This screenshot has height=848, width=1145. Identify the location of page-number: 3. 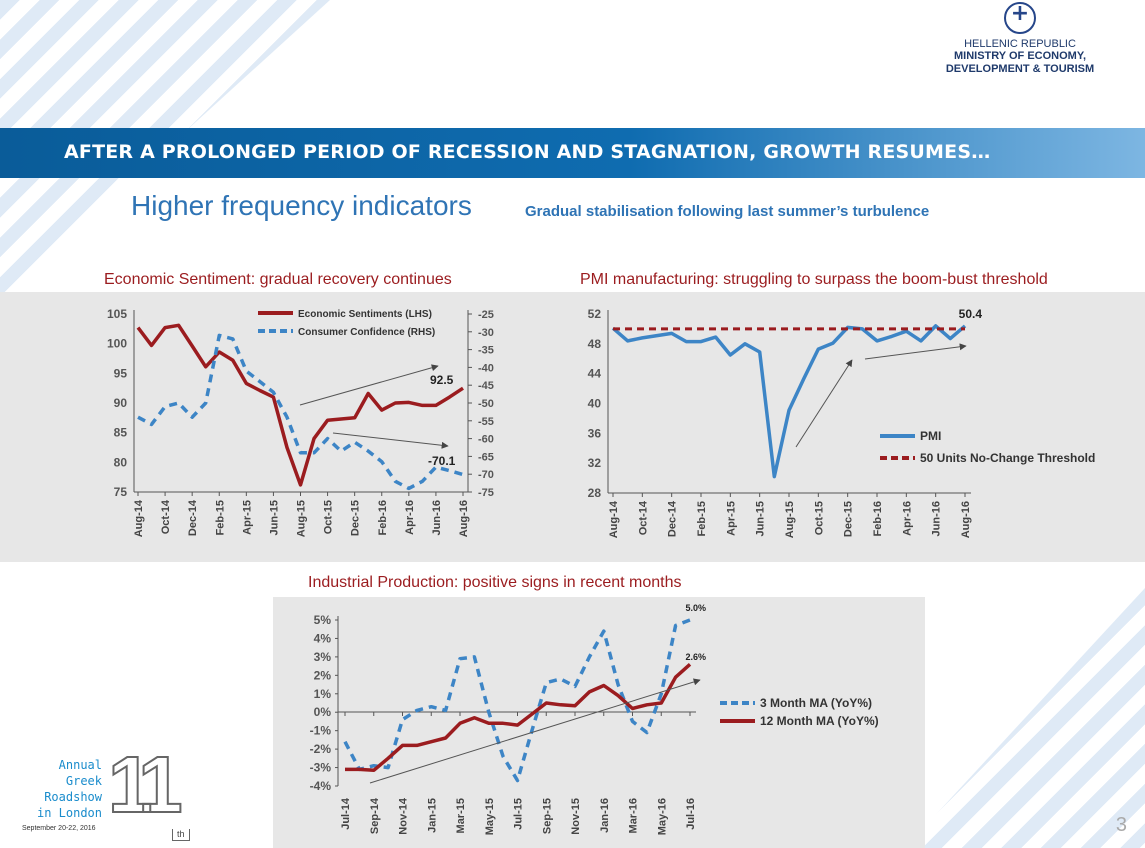
(1121, 825).